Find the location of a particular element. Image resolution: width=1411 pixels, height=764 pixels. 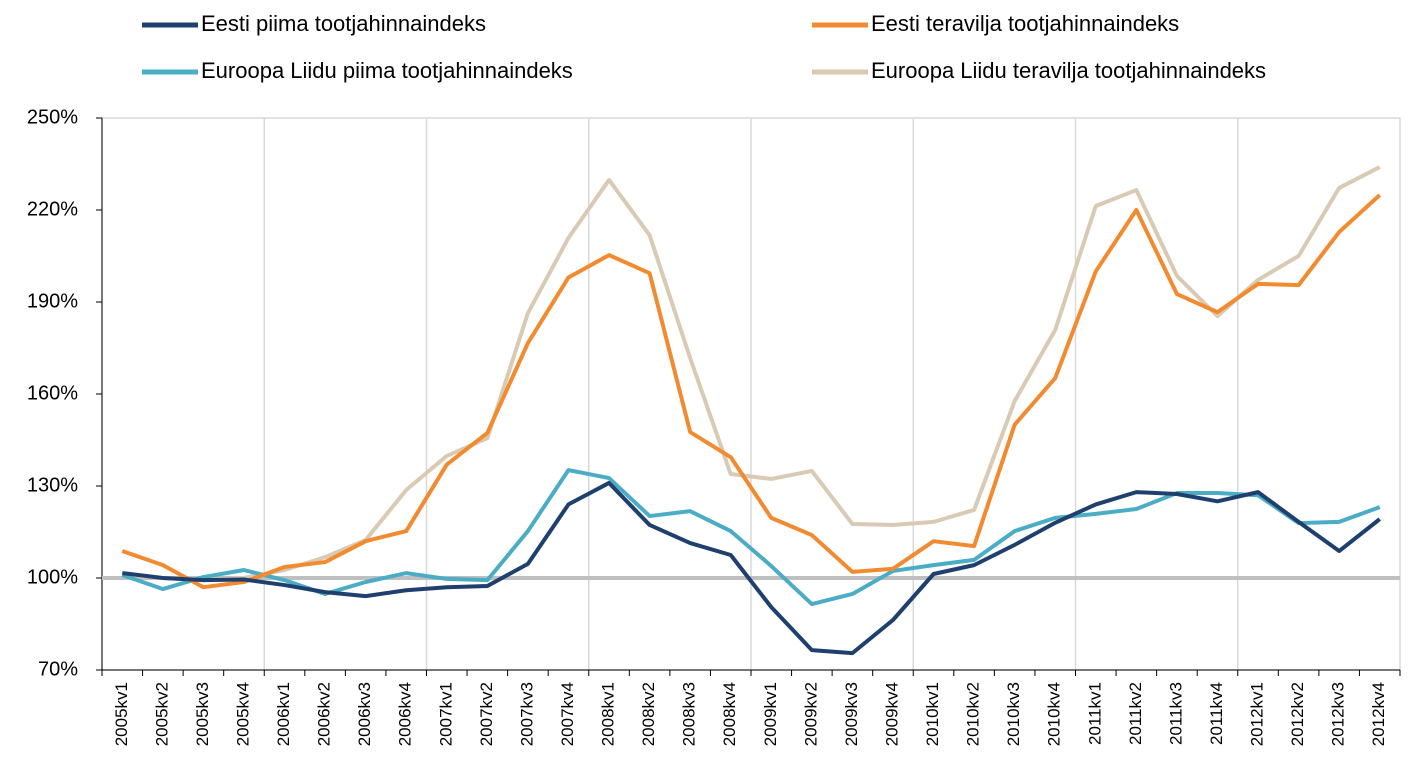

y-tick-label: 130% is located at coordinates (52, 485).